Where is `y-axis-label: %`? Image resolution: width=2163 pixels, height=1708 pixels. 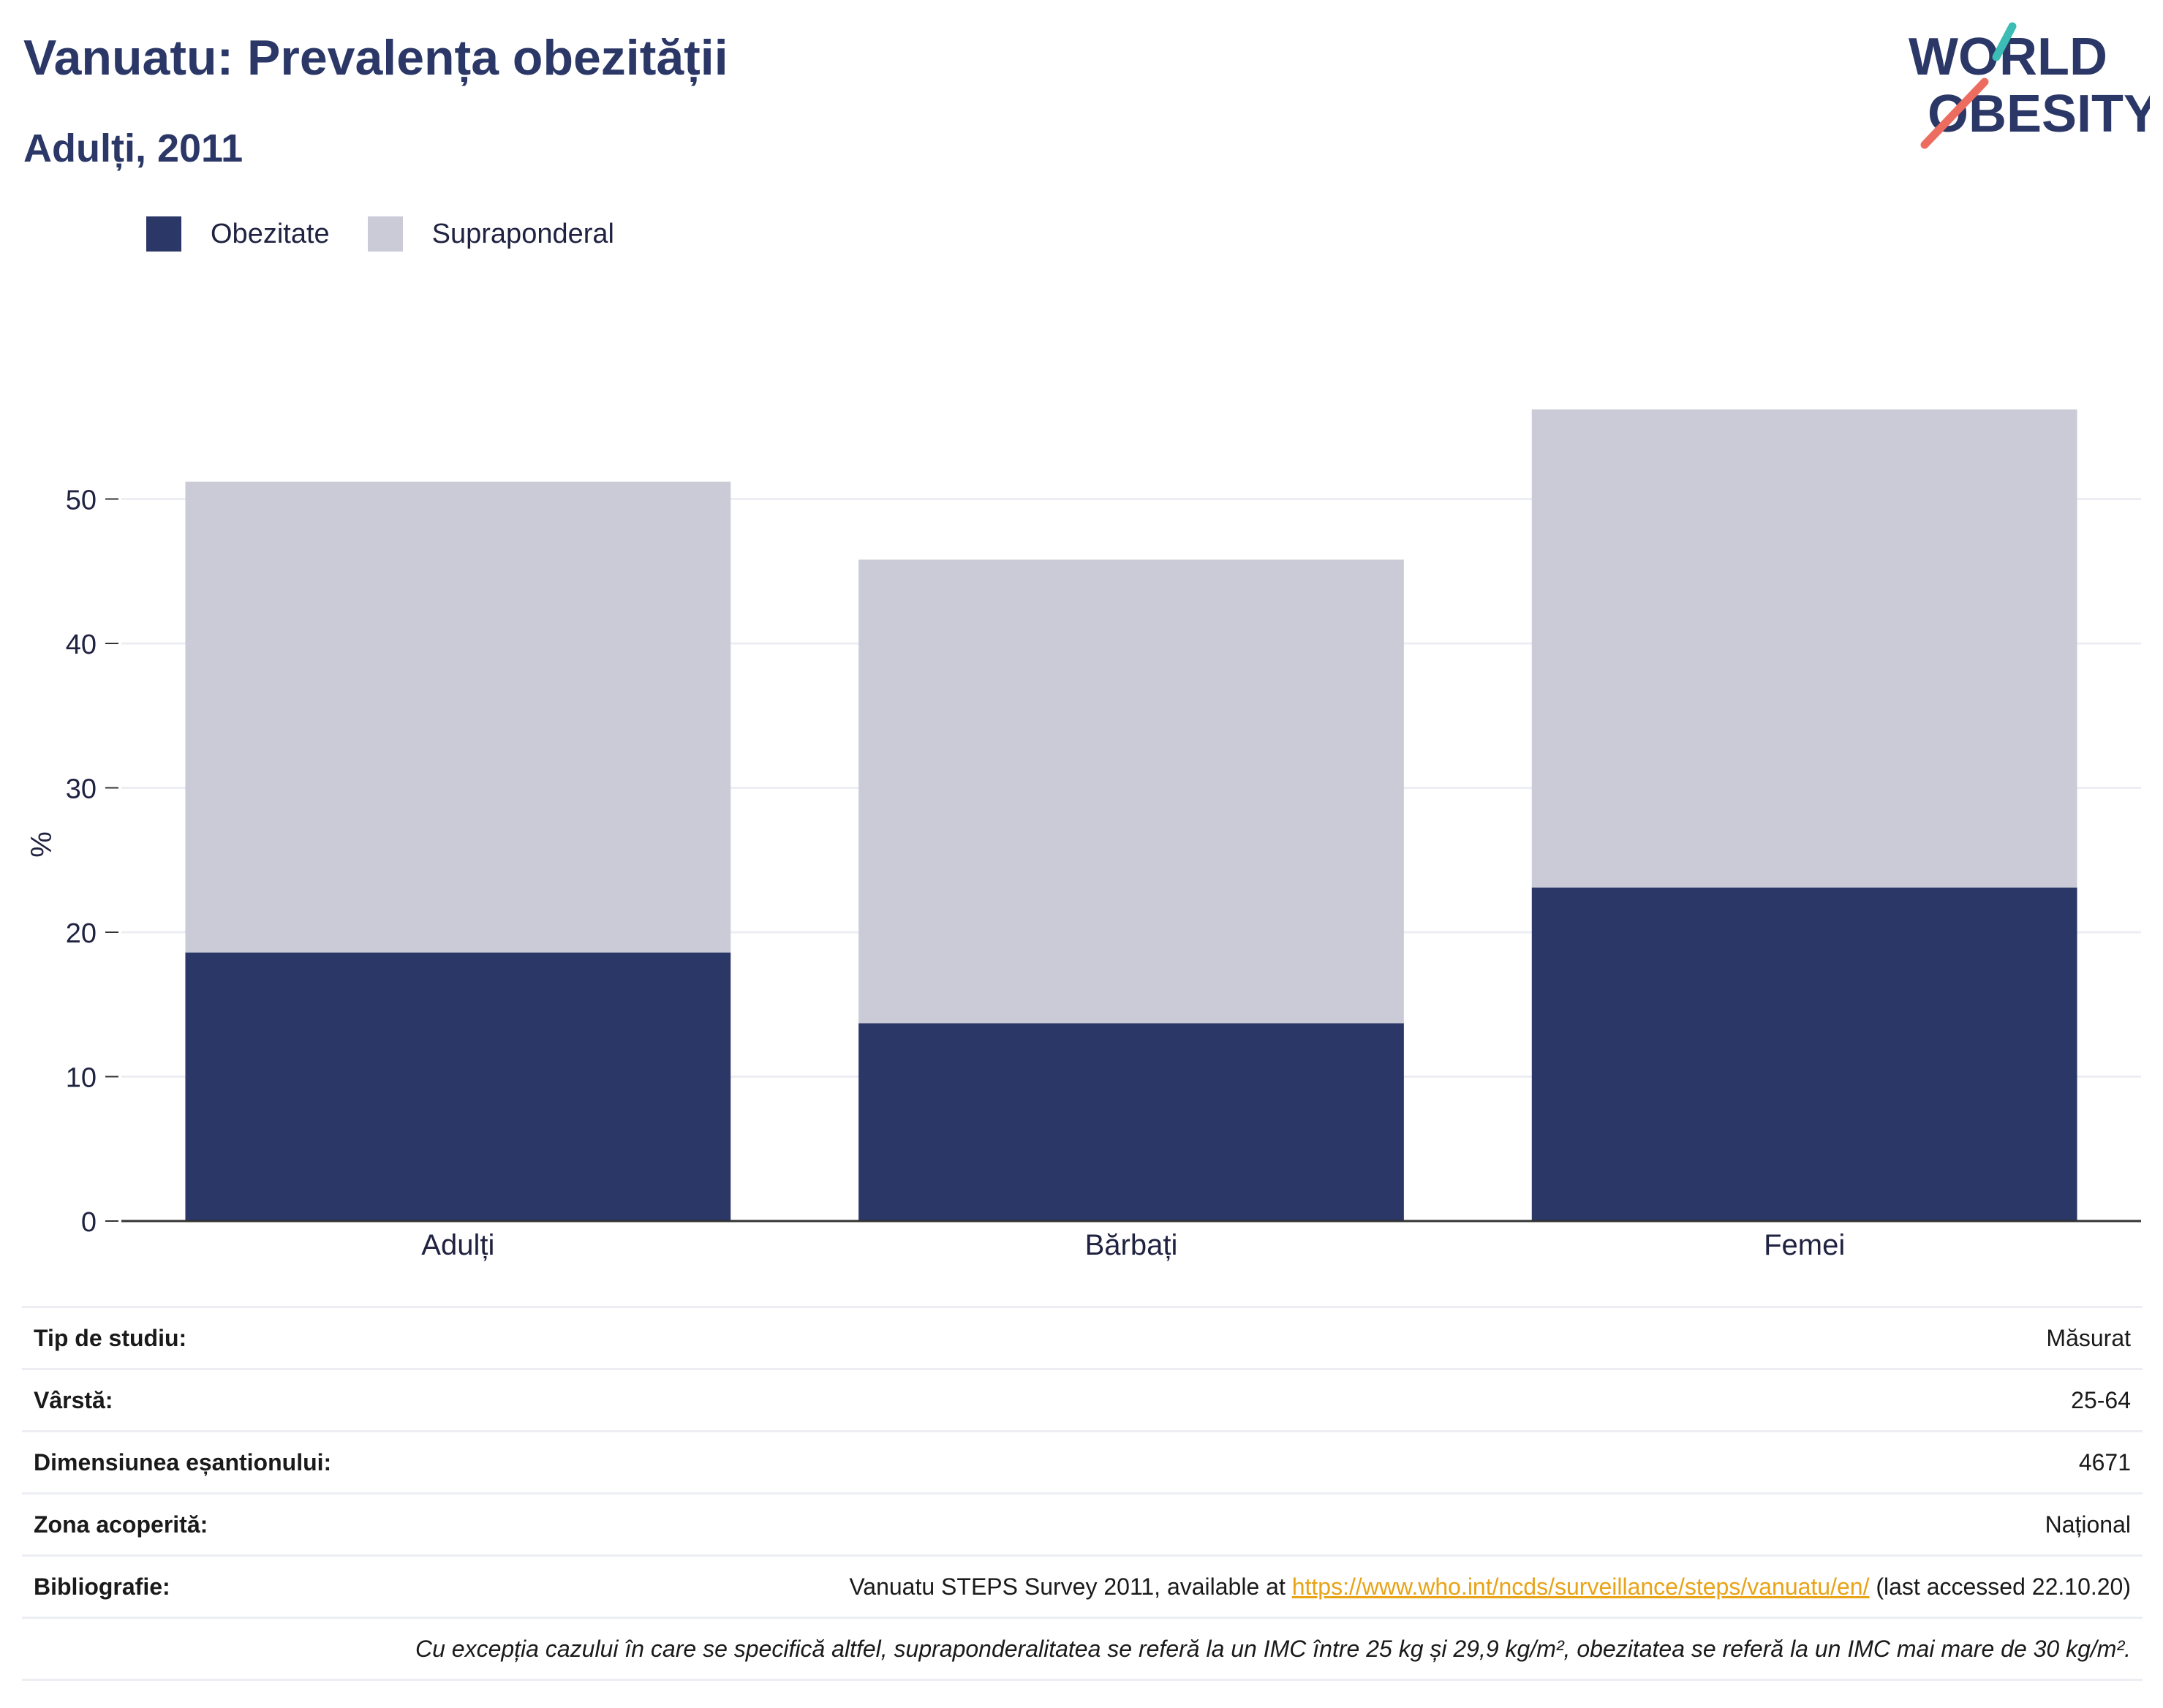 y-axis-label: % is located at coordinates (42, 844).